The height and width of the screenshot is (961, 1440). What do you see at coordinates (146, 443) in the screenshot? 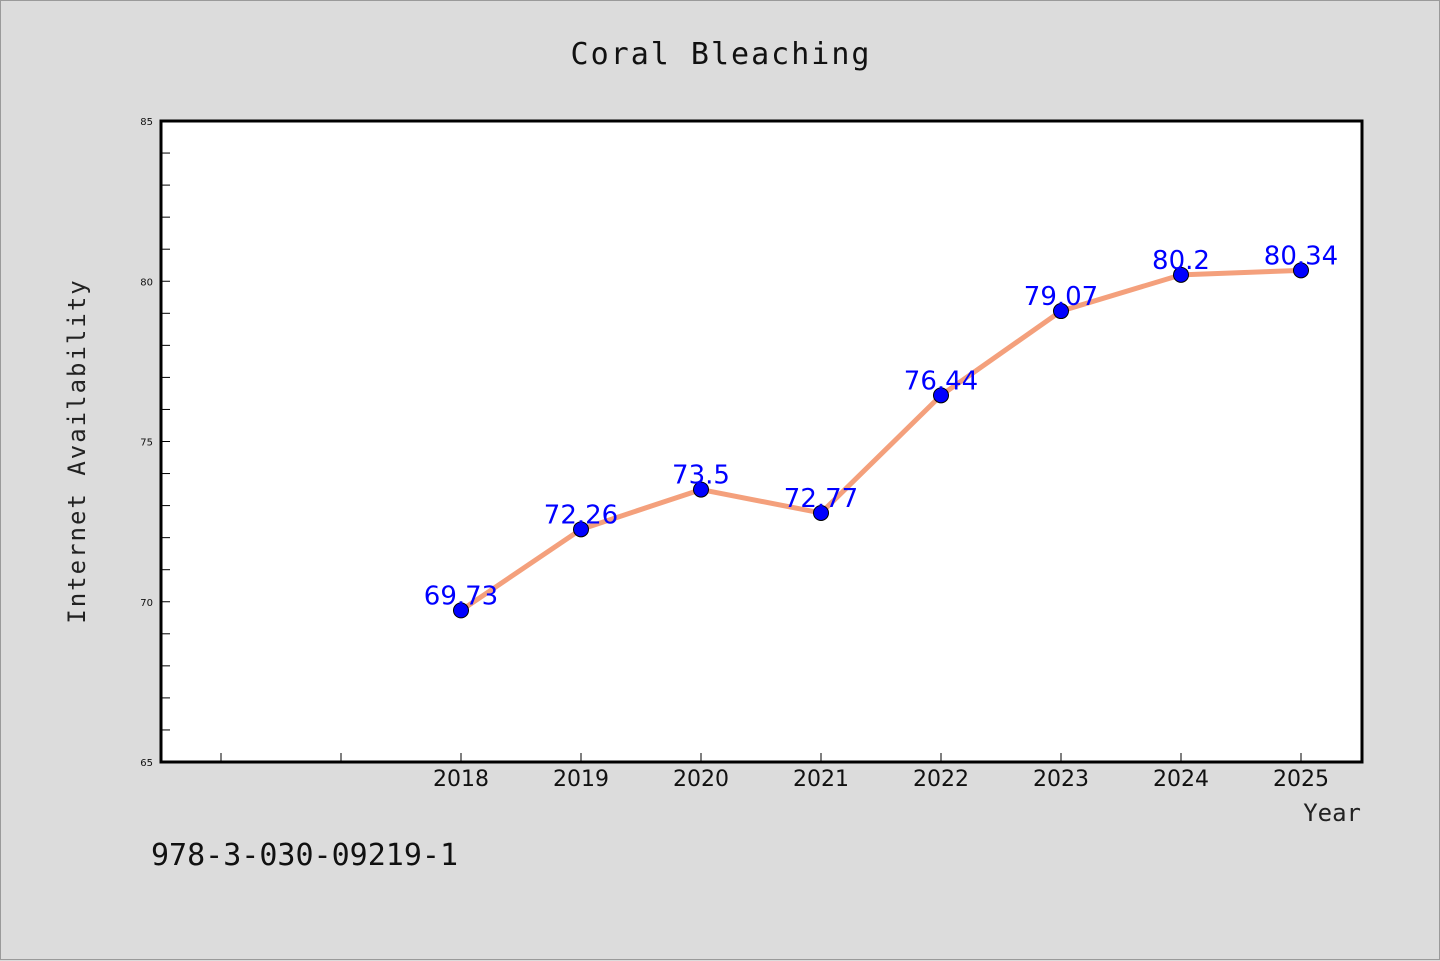
I see `y-tick-label: 75` at bounding box center [146, 443].